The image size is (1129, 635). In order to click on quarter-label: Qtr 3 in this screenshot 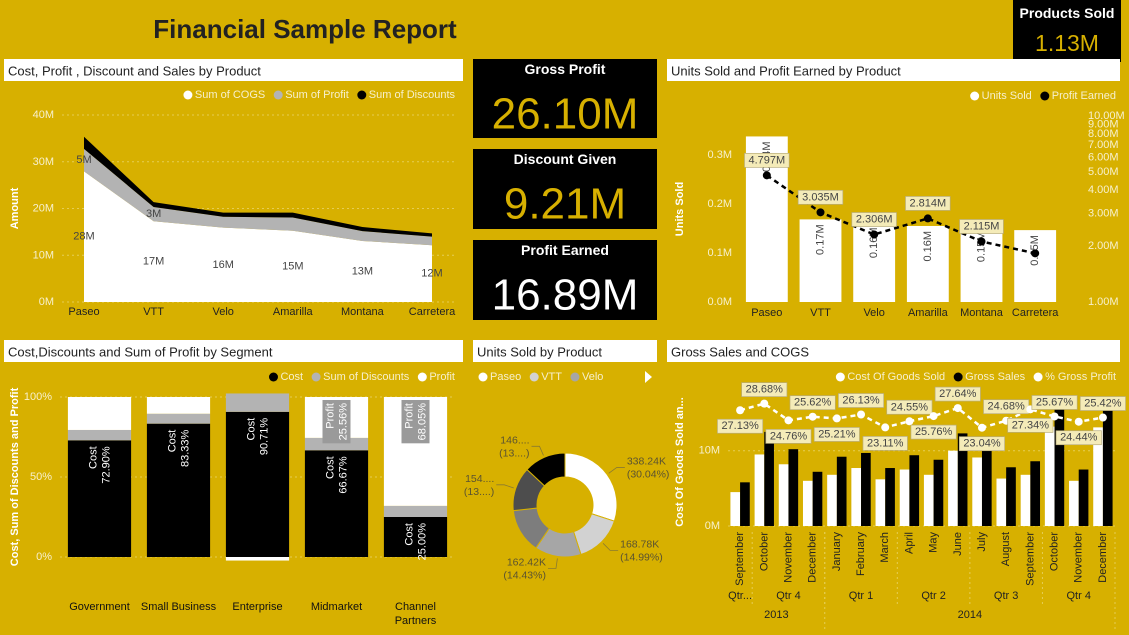, I will do `click(1006, 596)`.